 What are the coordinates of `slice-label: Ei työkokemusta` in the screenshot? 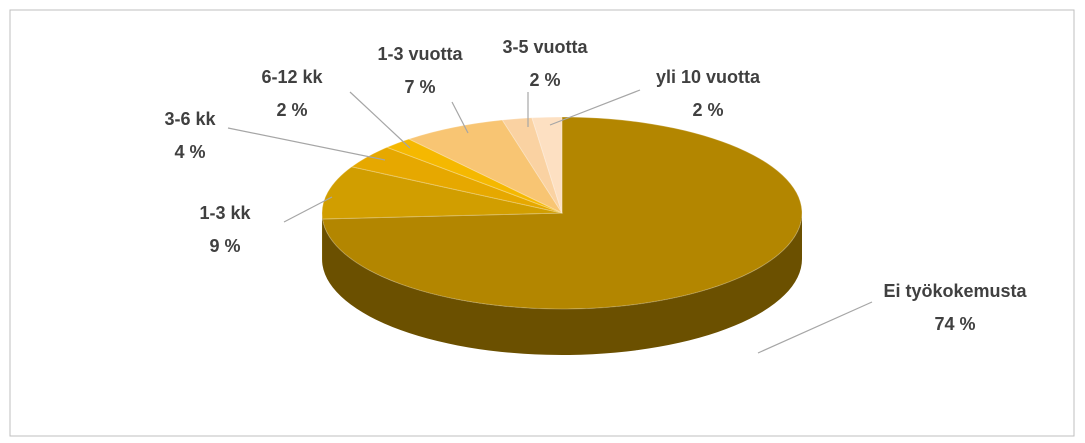 It's located at (955, 291).